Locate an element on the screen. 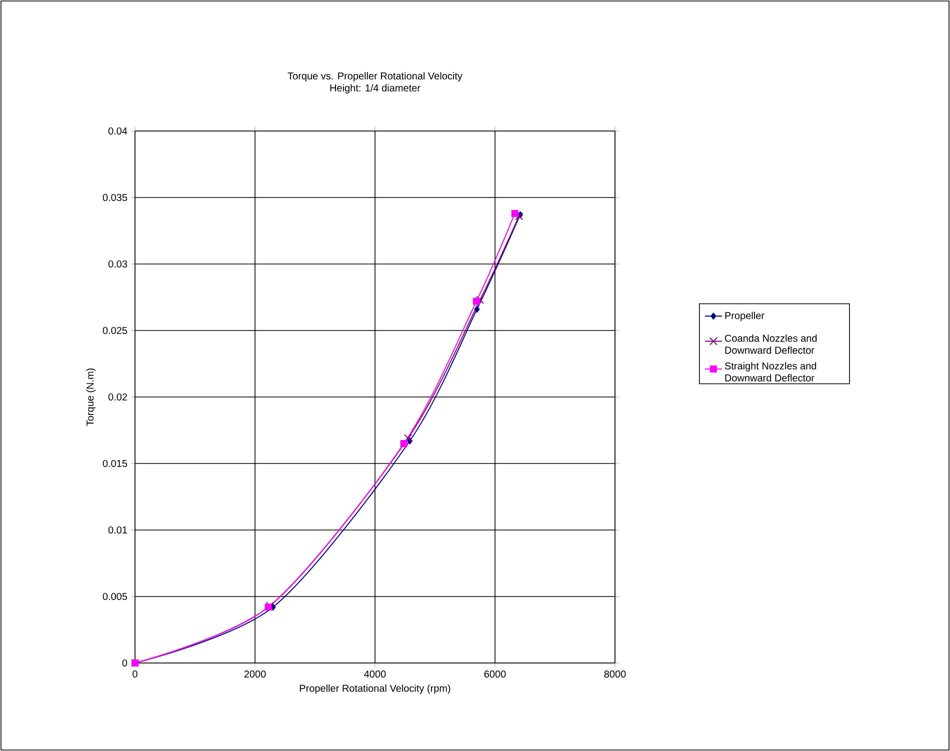  x-tick-label: 2000 is located at coordinates (255, 674).